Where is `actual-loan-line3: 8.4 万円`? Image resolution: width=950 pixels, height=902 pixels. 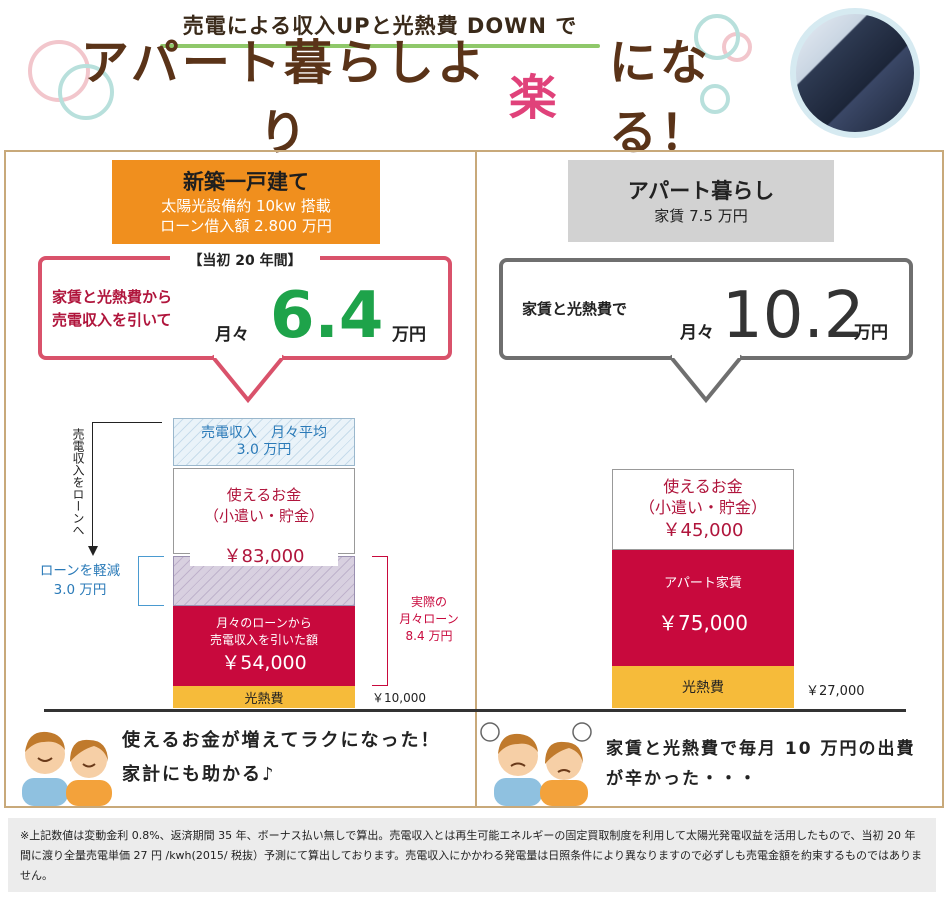
actual-loan-line3: 8.4 万円 is located at coordinates (429, 636).